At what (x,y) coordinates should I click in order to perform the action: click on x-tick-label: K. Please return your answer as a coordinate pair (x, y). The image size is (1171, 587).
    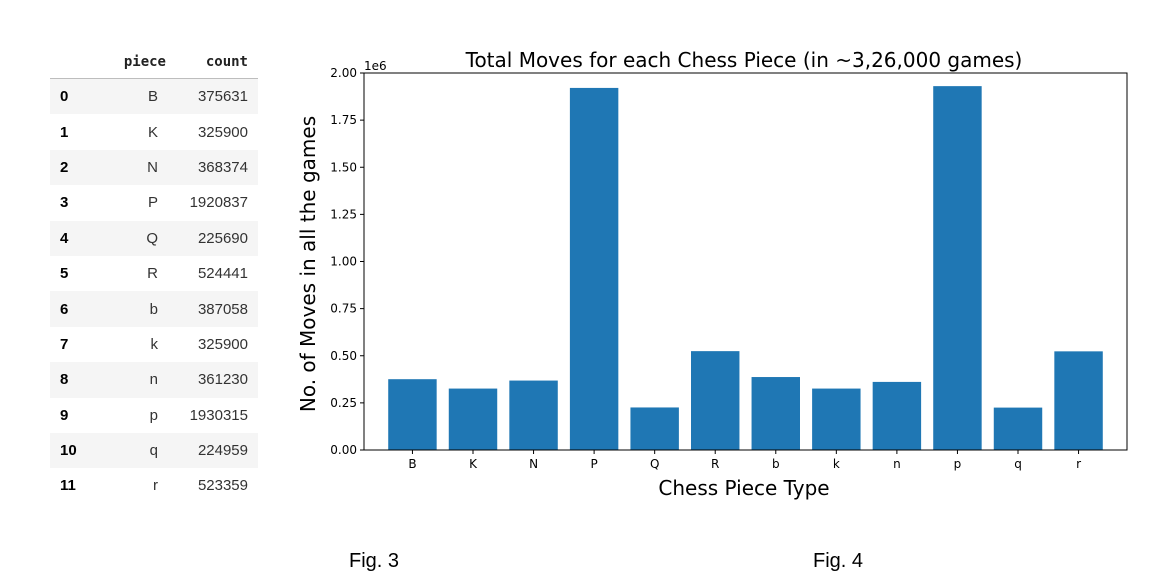
    Looking at the image, I should click on (473, 464).